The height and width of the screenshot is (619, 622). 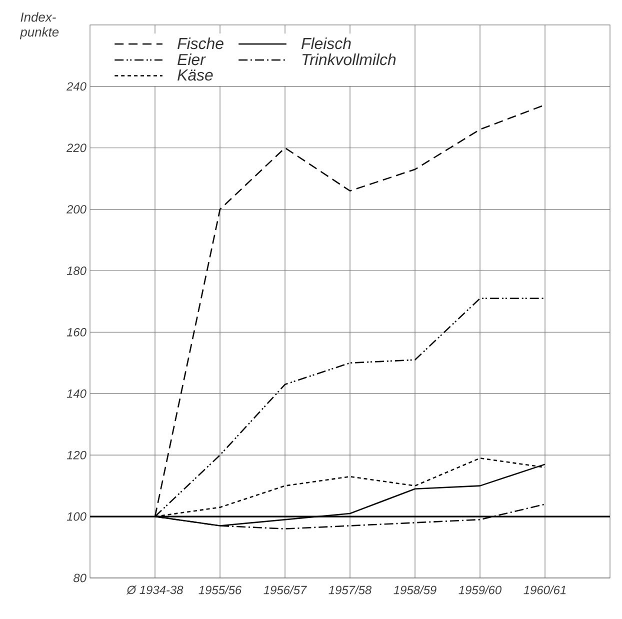 What do you see at coordinates (76, 148) in the screenshot?
I see `y-tick-label: 220` at bounding box center [76, 148].